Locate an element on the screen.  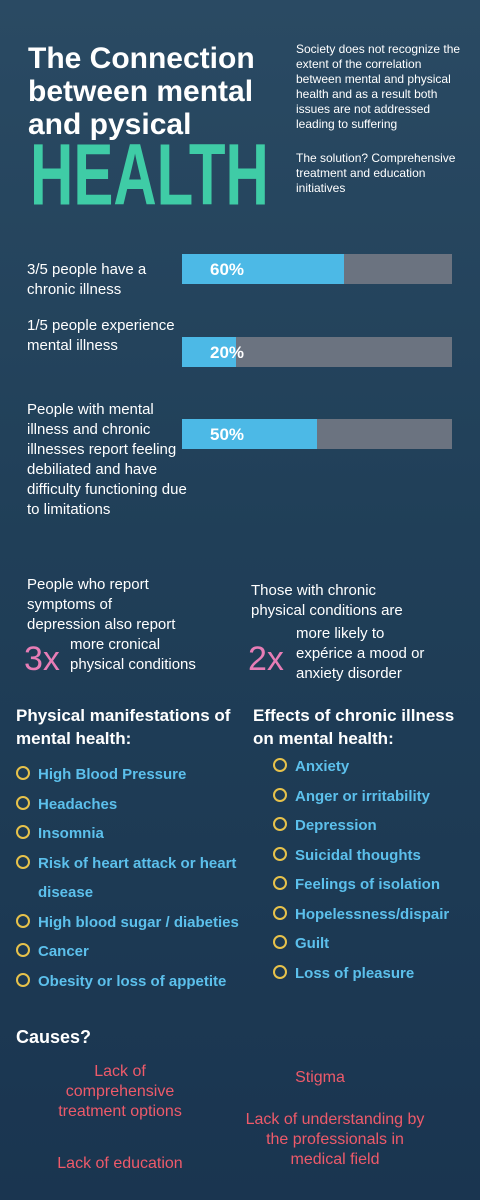
list-item: Anxiety is located at coordinates (373, 767).